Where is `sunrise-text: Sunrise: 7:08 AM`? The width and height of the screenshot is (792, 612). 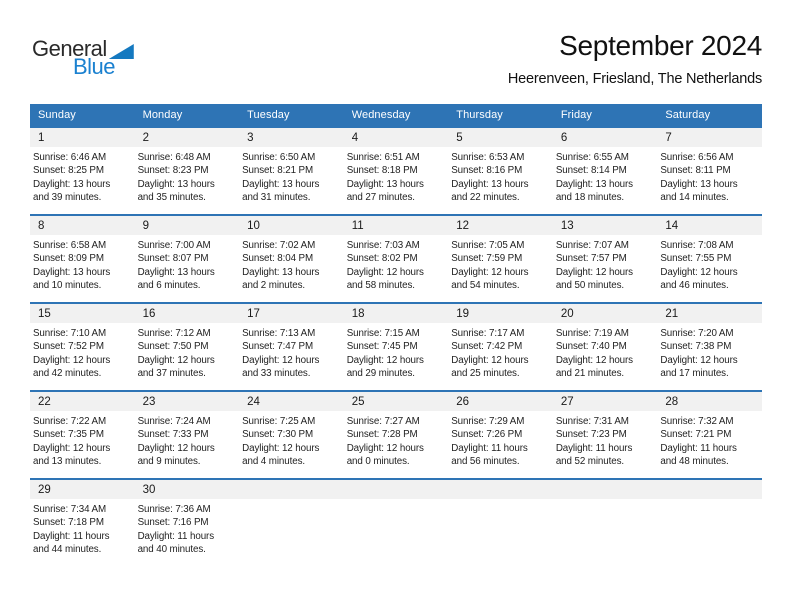
sunrise-text: Sunrise: 7:08 AM is located at coordinates (697, 245).